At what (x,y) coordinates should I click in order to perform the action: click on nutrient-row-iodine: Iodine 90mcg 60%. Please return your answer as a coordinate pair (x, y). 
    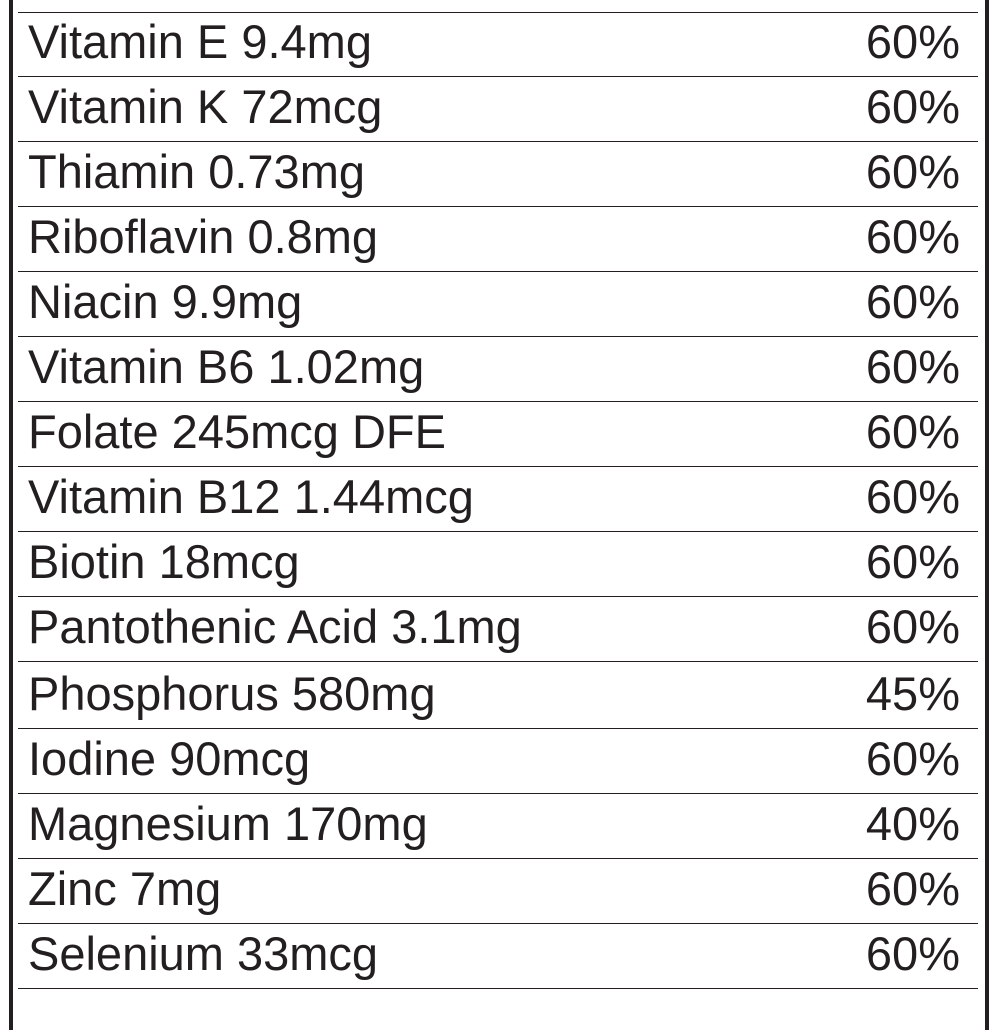
    Looking at the image, I should click on (498, 762).